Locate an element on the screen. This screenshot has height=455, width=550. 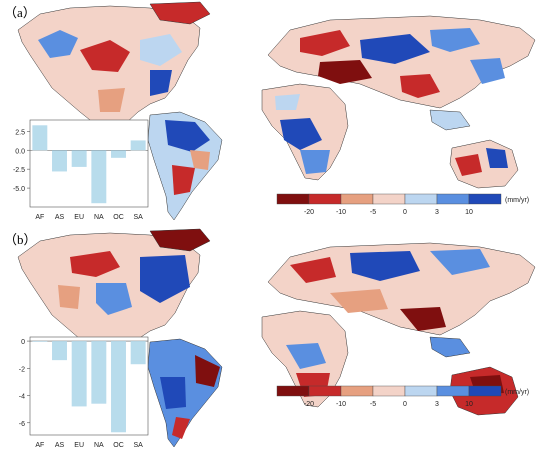
y-tick-label: -6 is located at coordinates (22, 424).